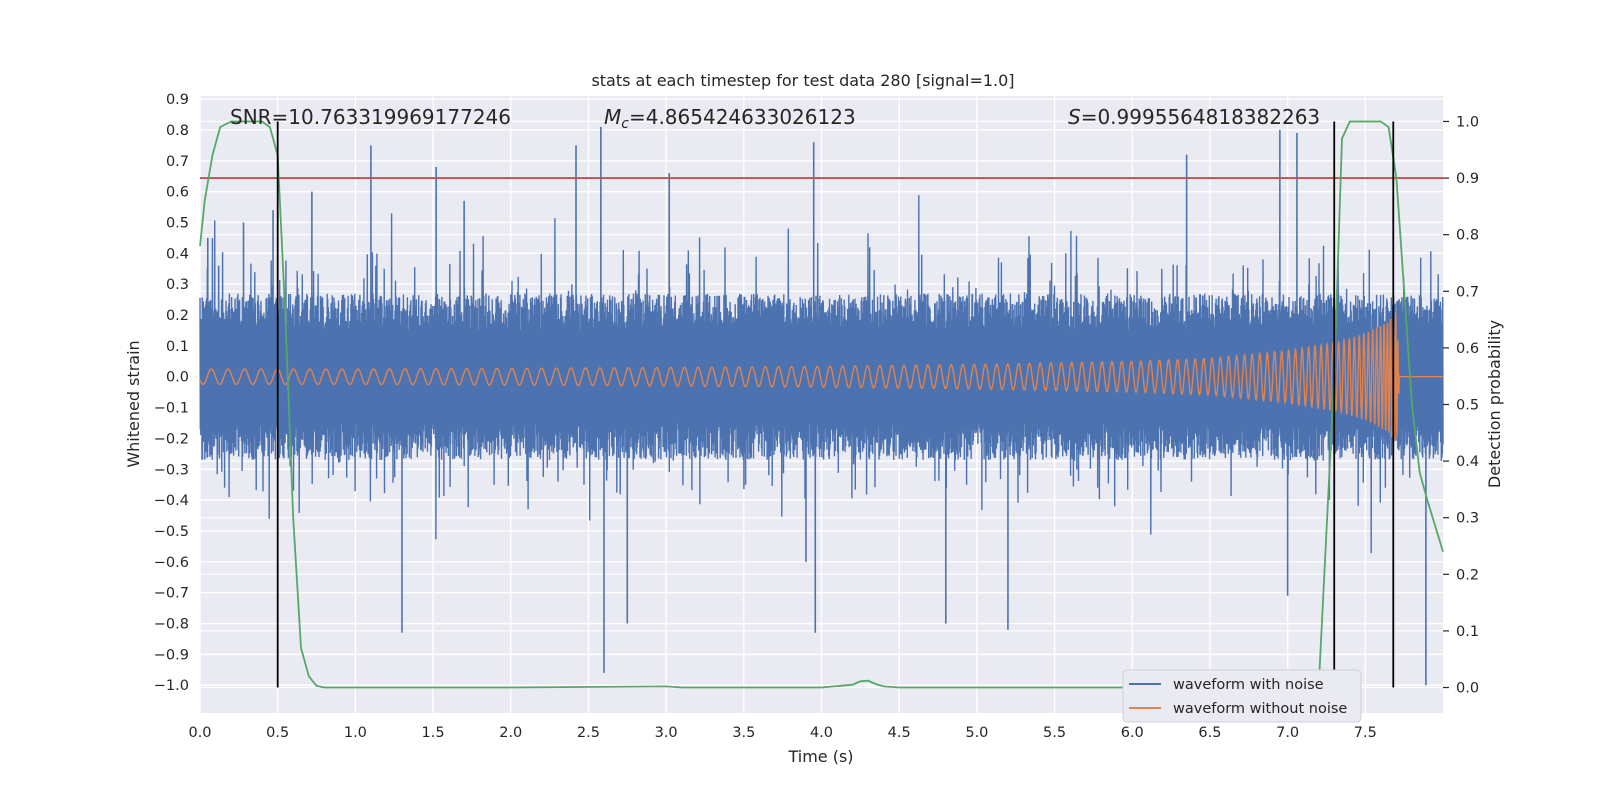 The height and width of the screenshot is (800, 1600). What do you see at coordinates (171, 655) in the screenshot?
I see `y-tick-label-18: −0.9` at bounding box center [171, 655].